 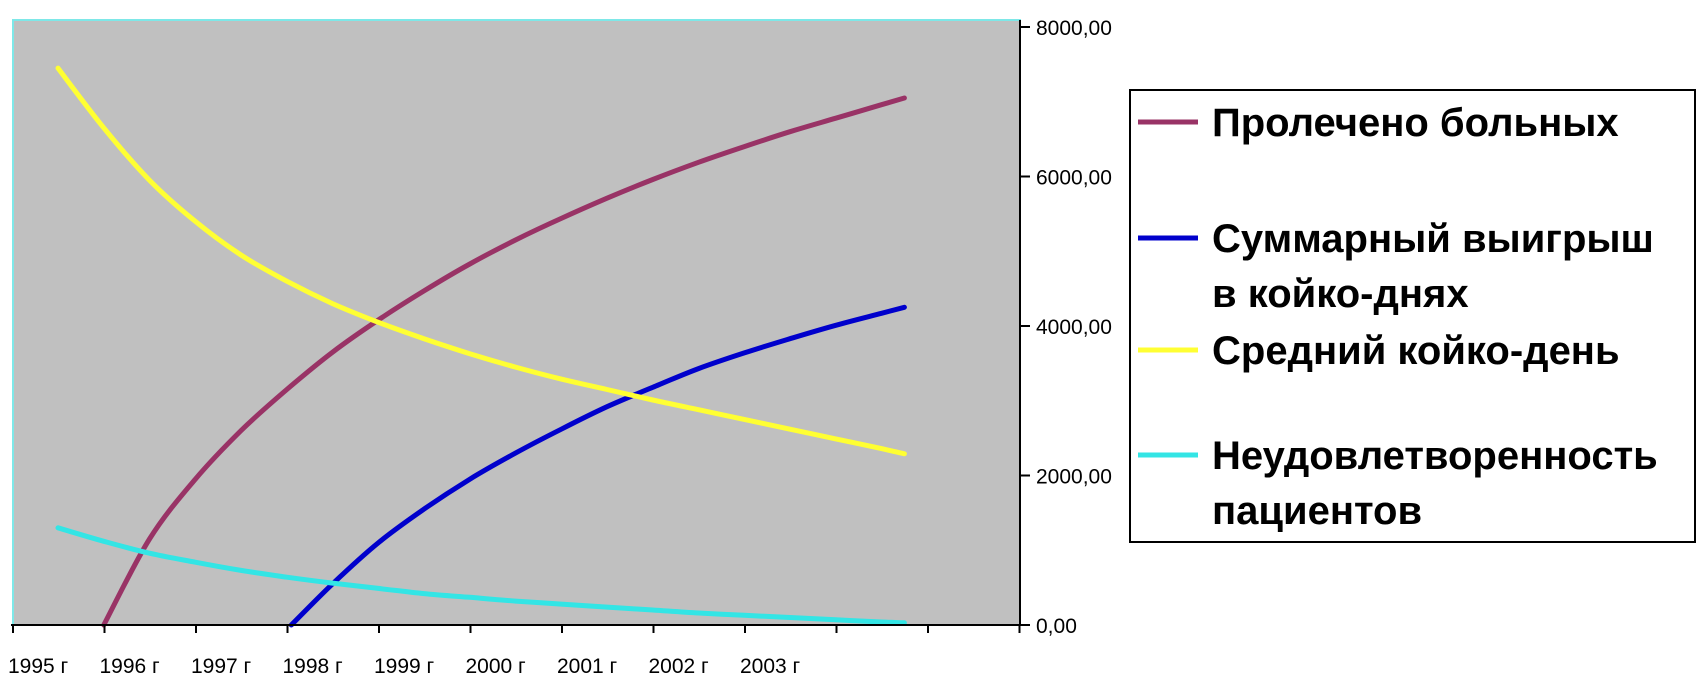 I want to click on x-tick-label: 2001 г, so click(x=587, y=666).